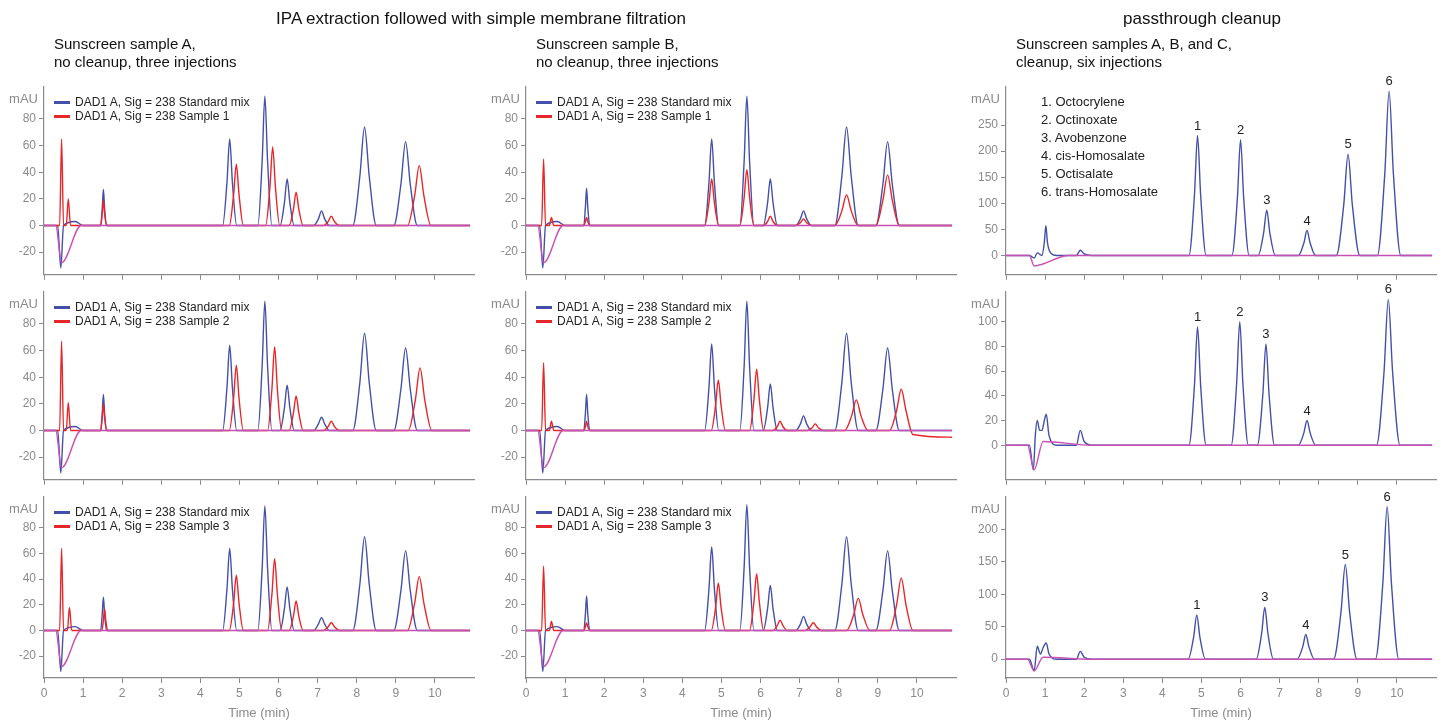 The width and height of the screenshot is (1442, 725). I want to click on y-tick-label: 50, so click(991, 228).